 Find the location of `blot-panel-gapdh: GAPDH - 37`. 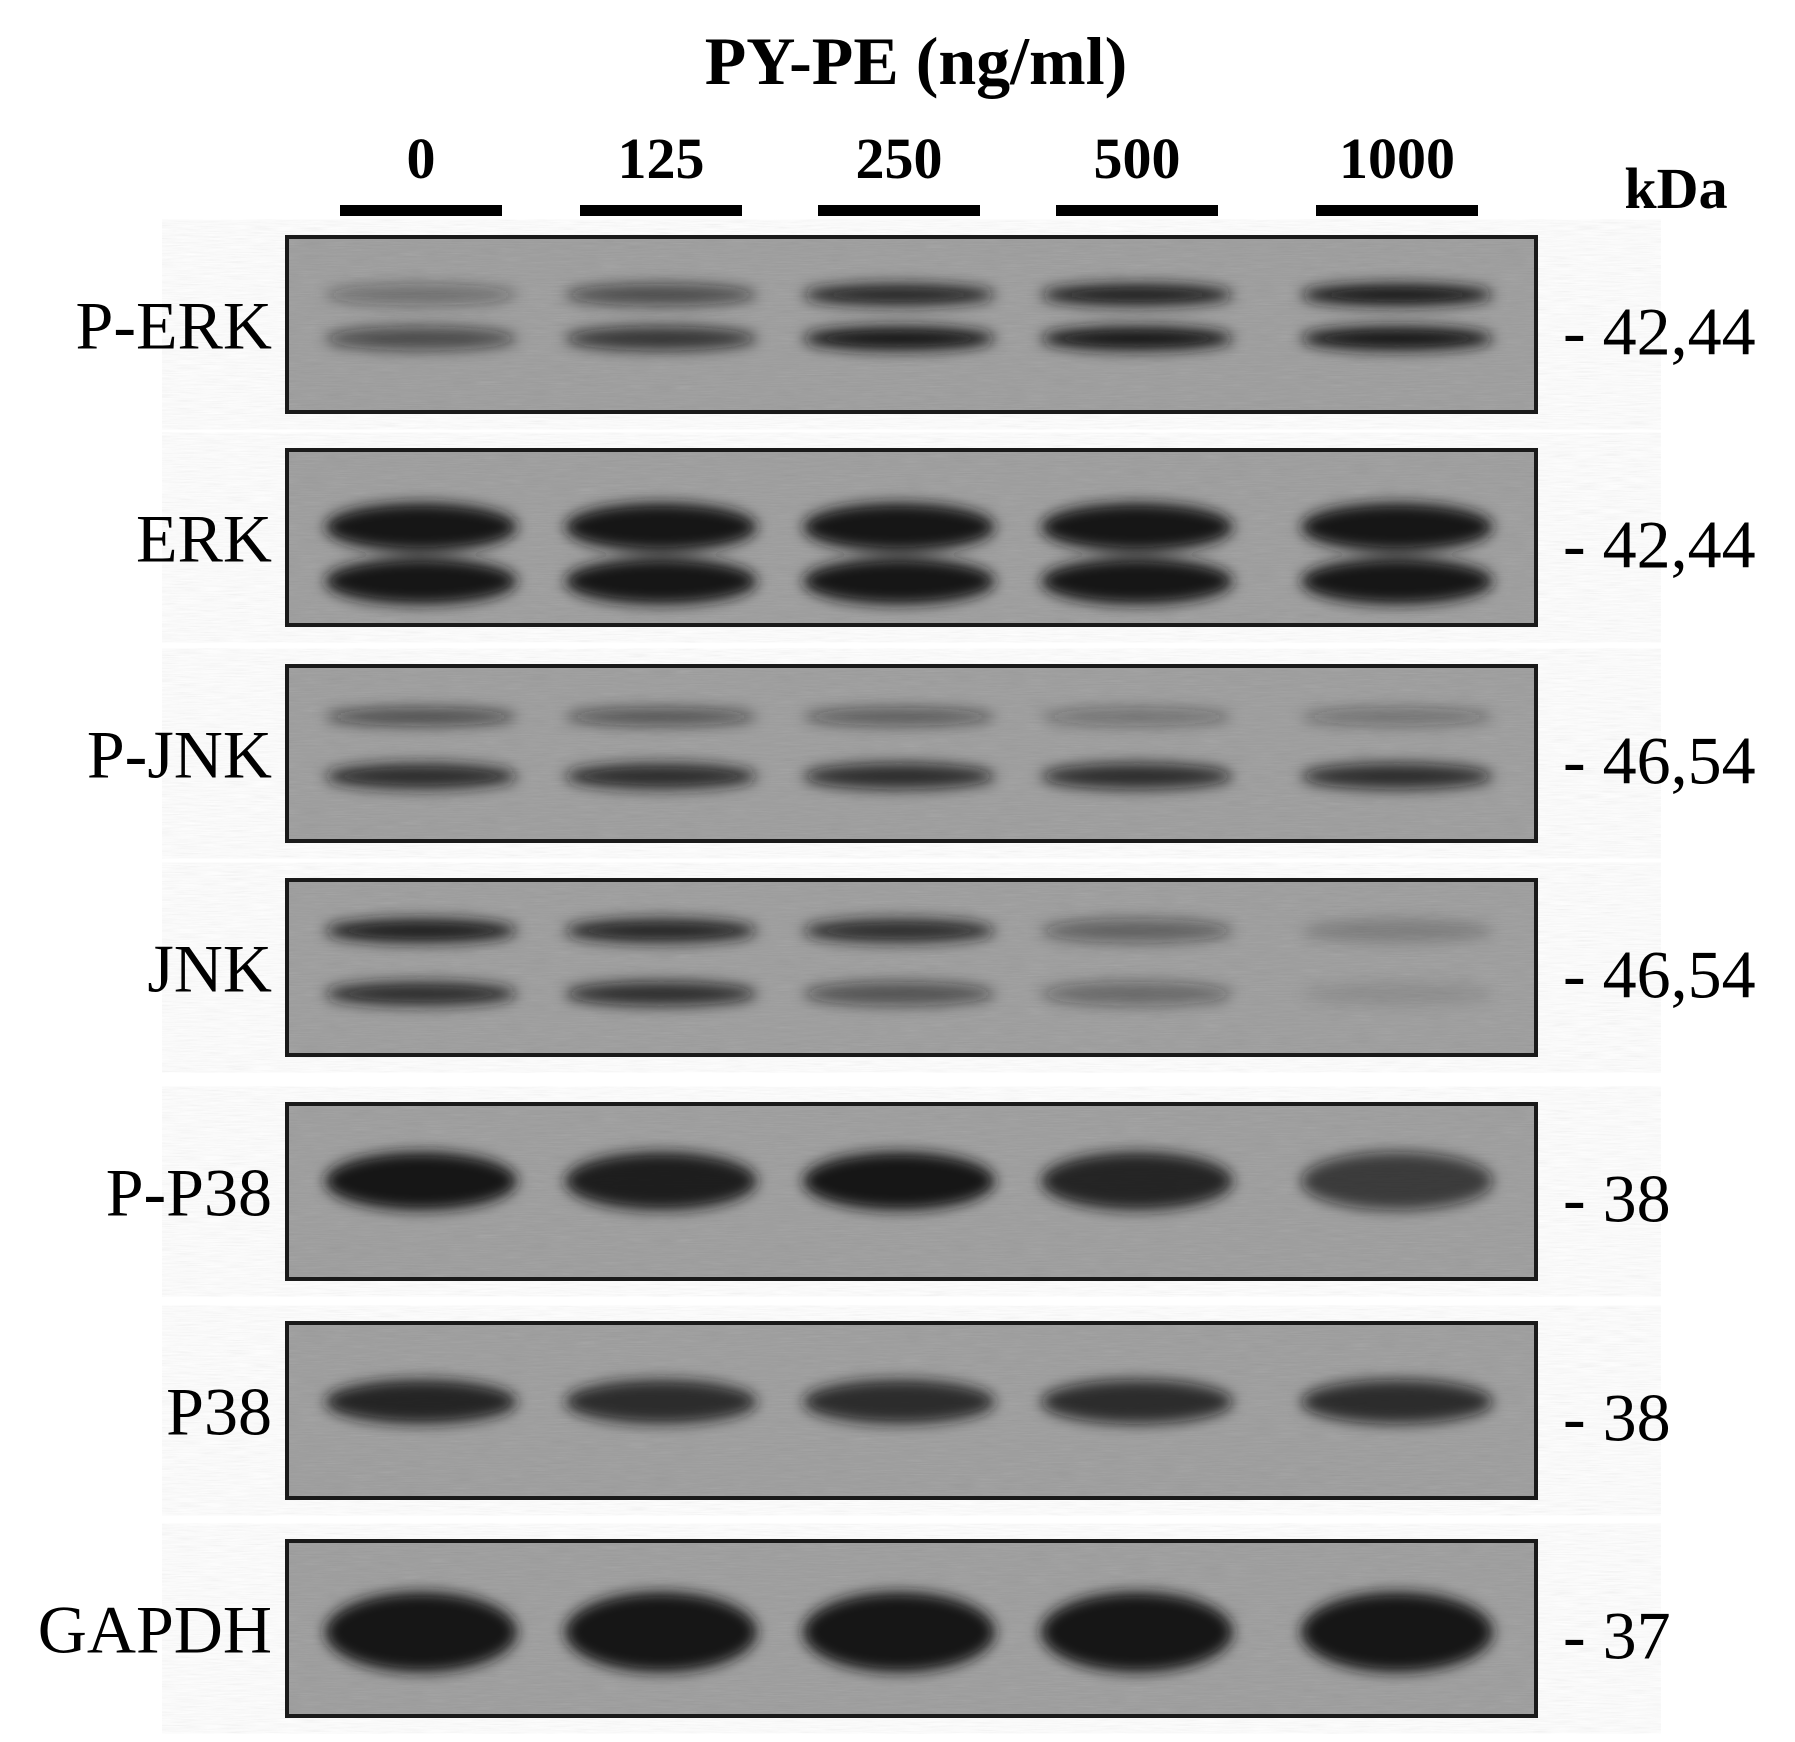

blot-panel-gapdh: GAPDH - 37 is located at coordinates (854, 1628).